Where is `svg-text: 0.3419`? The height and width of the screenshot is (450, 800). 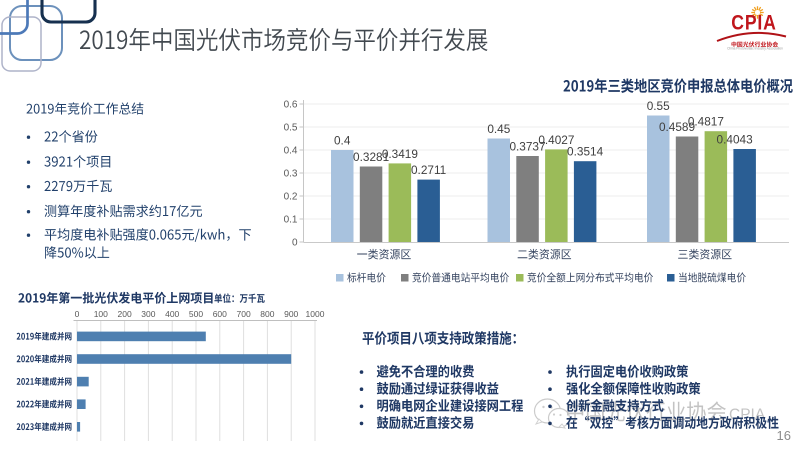 svg-text: 0.3419 is located at coordinates (400, 154).